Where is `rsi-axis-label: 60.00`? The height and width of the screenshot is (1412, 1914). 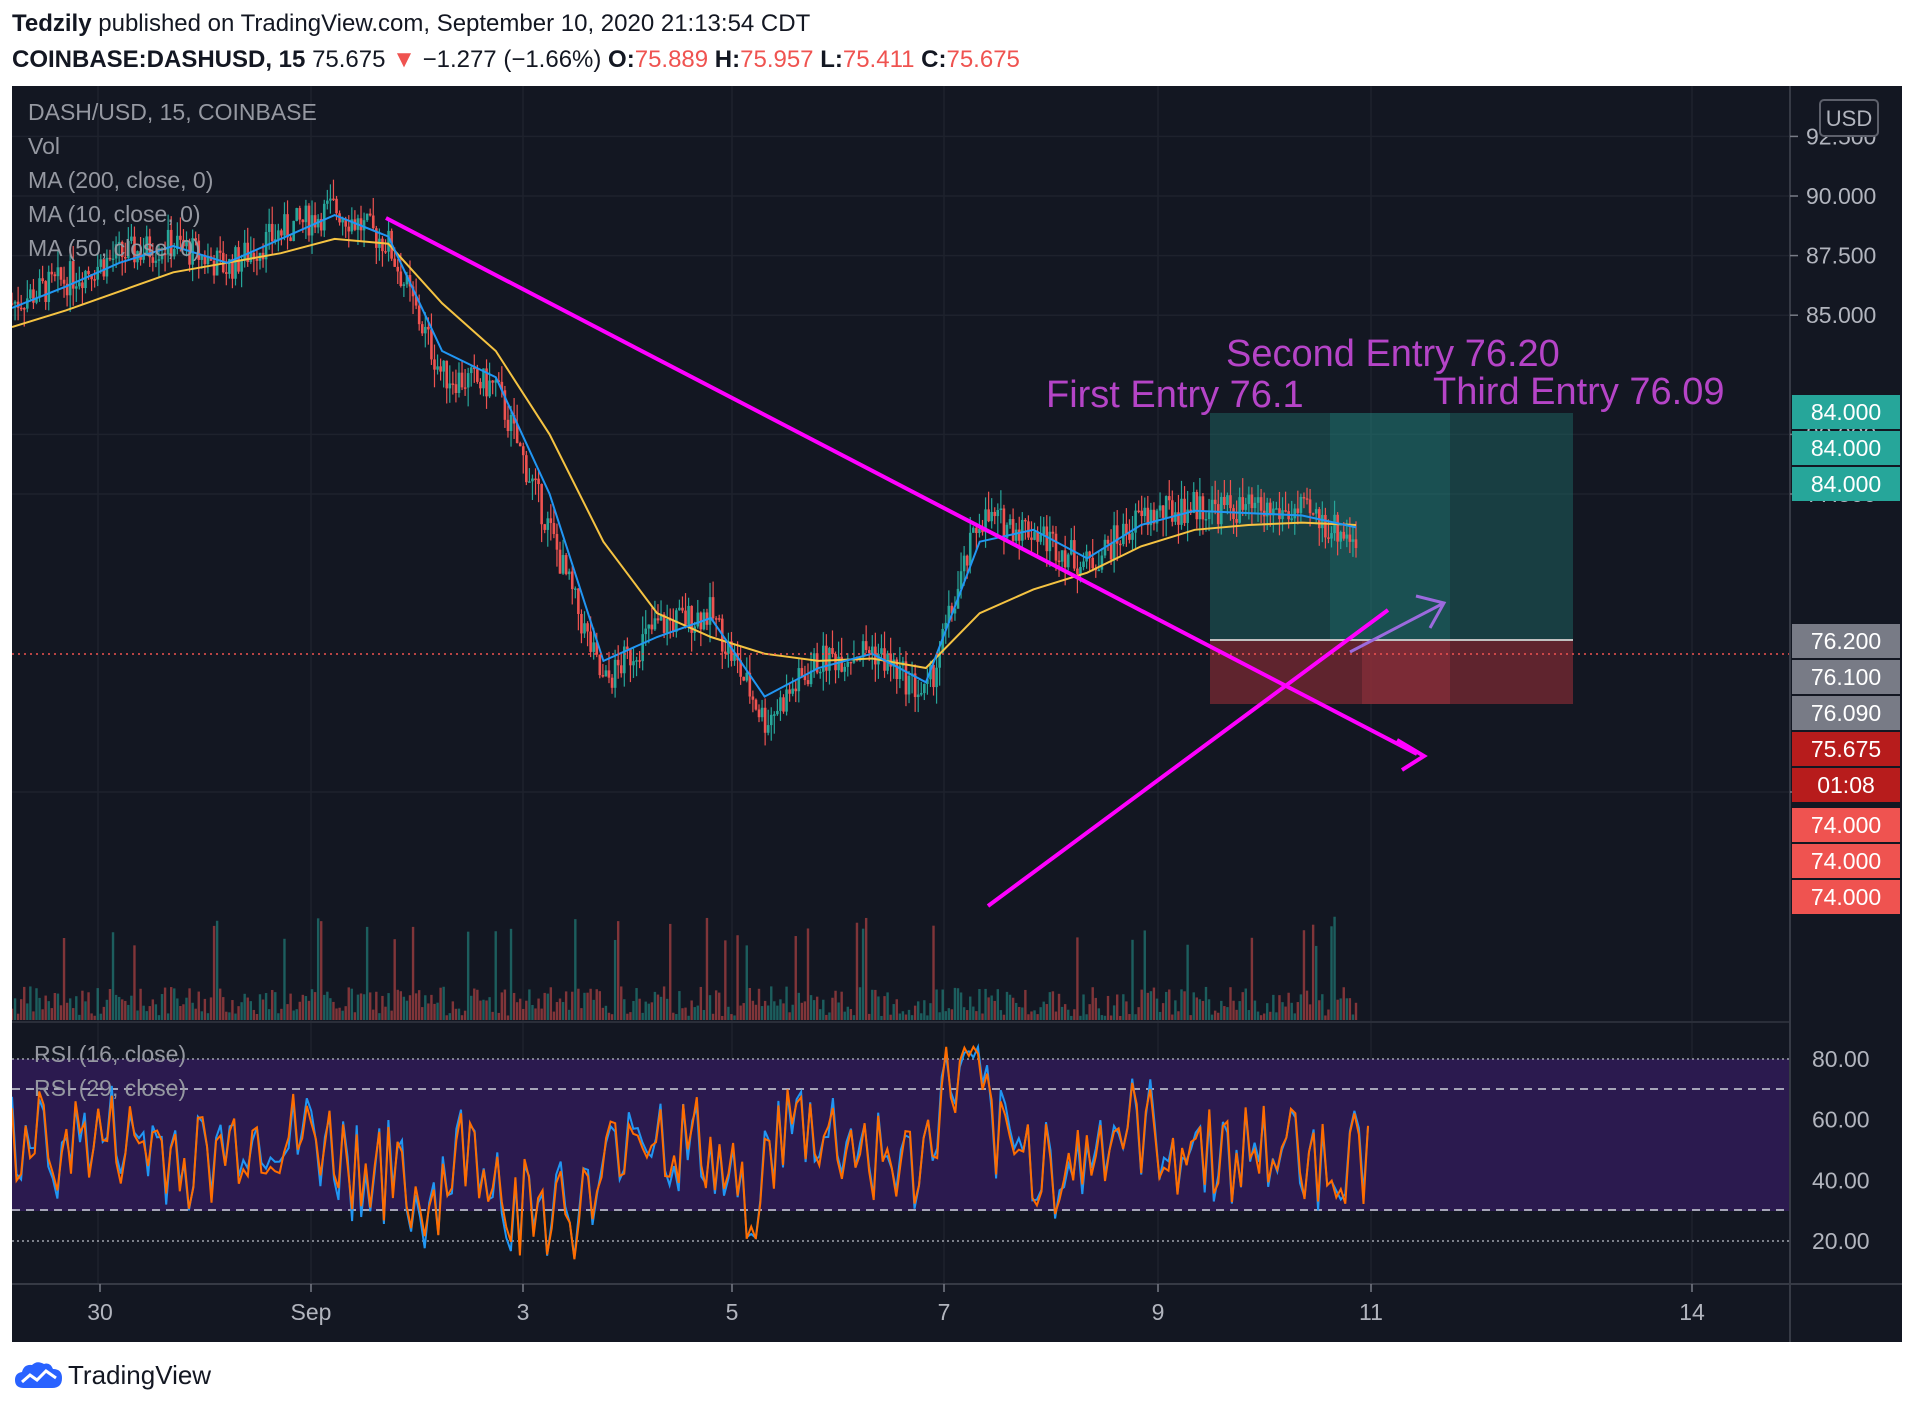
rsi-axis-label: 60.00 is located at coordinates (1841, 1120).